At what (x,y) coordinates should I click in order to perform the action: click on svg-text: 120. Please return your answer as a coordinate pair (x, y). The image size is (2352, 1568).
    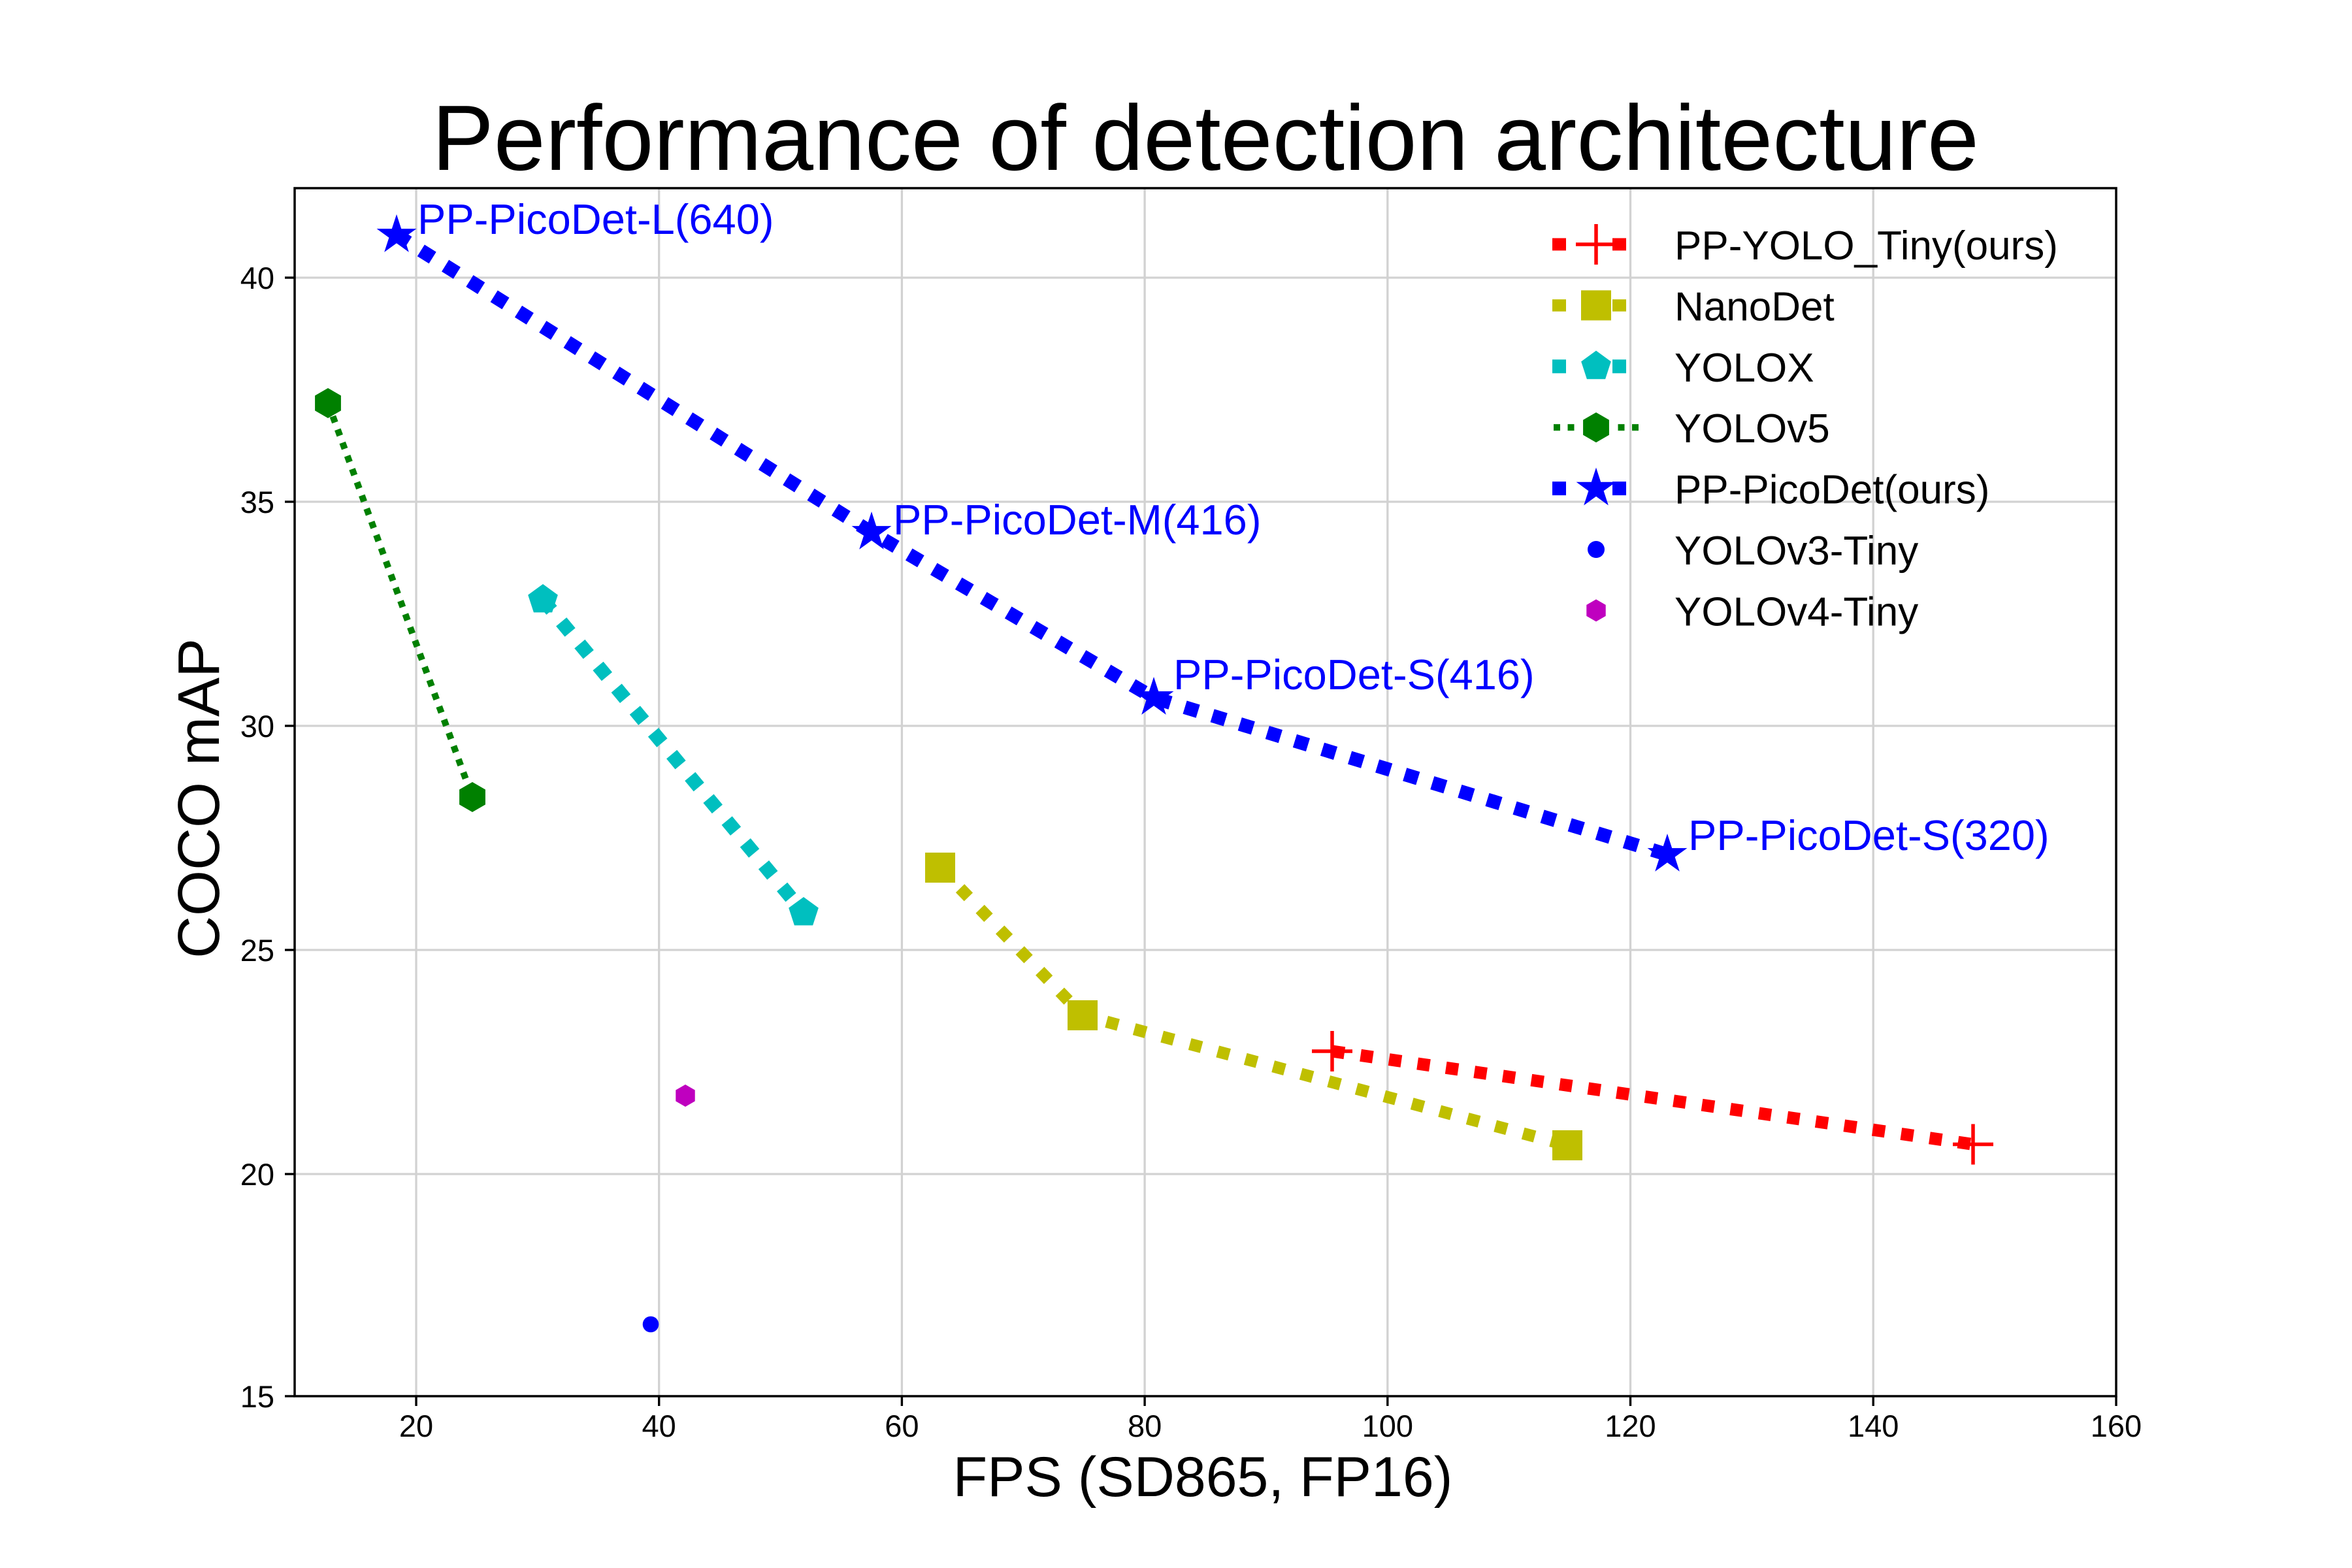
    Looking at the image, I should click on (1630, 1426).